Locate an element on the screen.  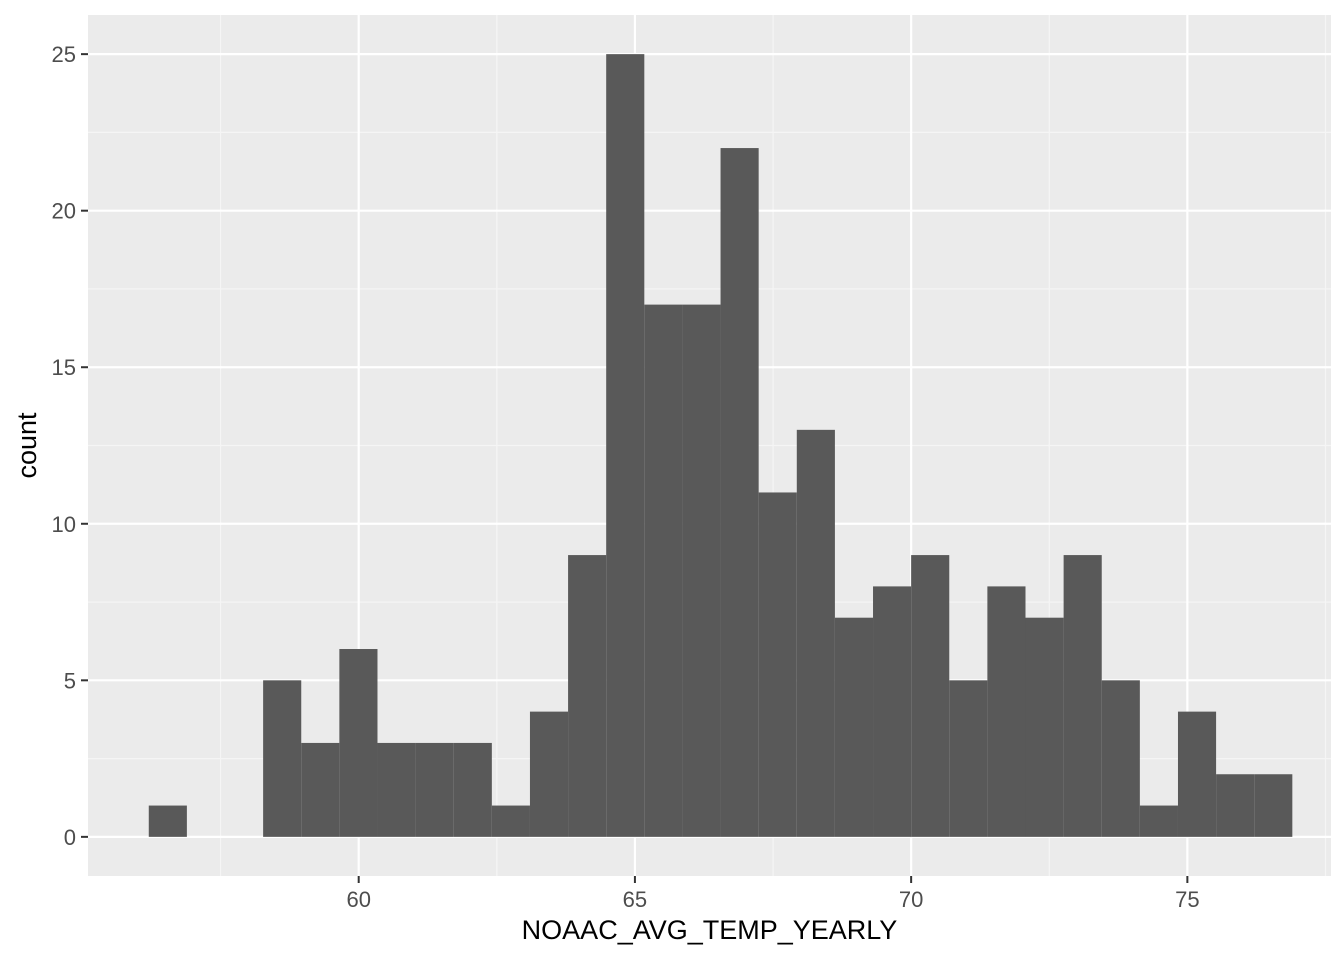
y-tick-label: 10 is located at coordinates (64, 524).